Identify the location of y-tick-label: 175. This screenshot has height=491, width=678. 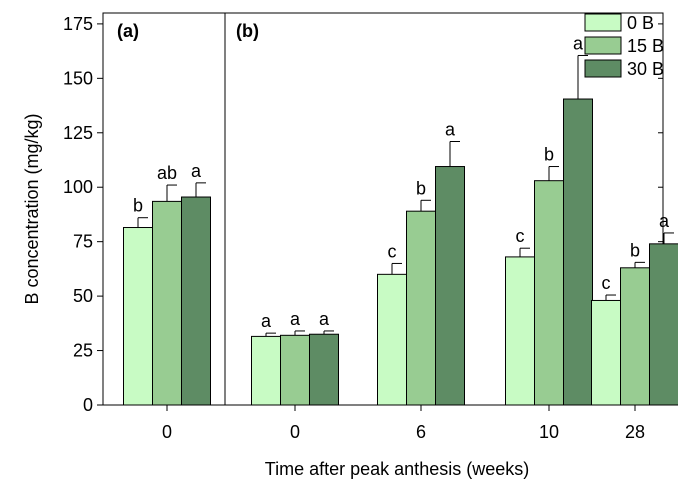
(78, 24).